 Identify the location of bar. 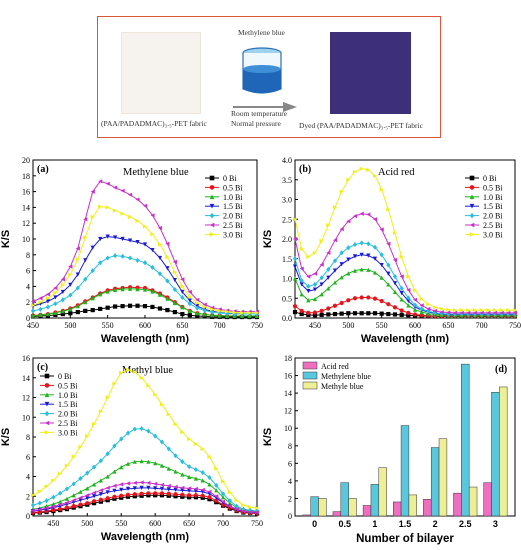
(405, 471).